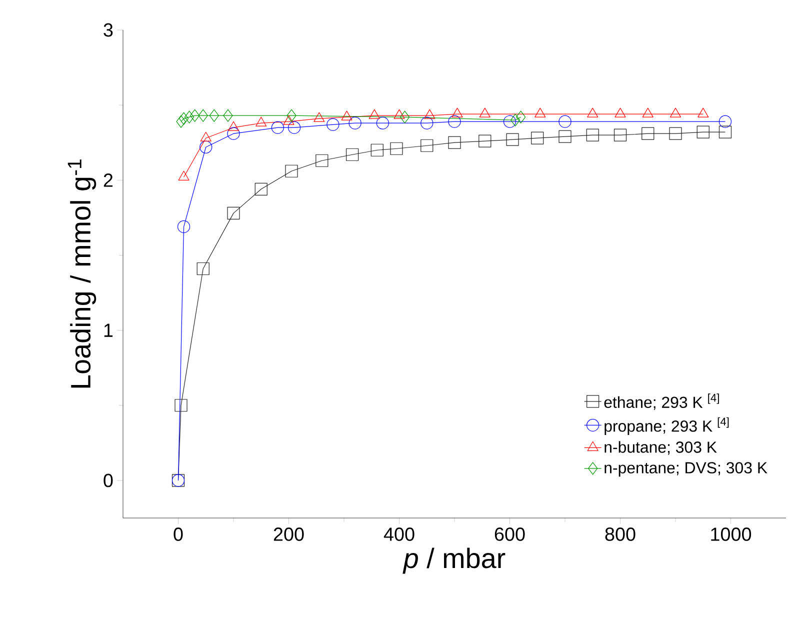 The height and width of the screenshot is (628, 802). I want to click on x-tick-label: 400, so click(399, 534).